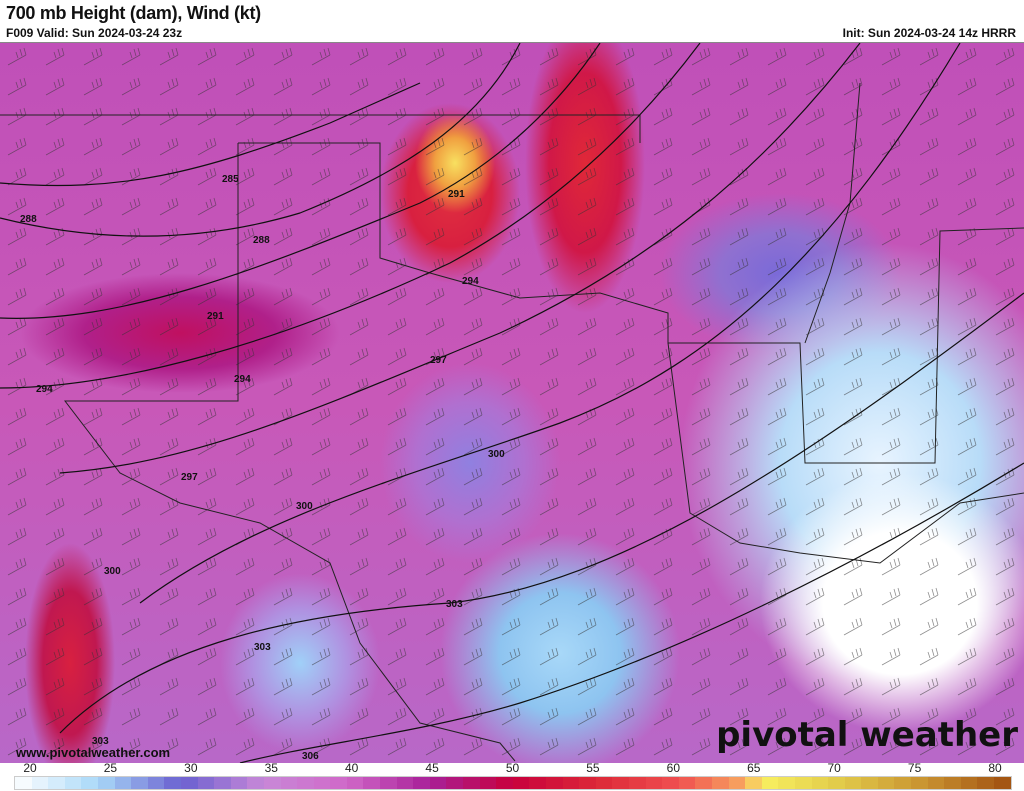 This screenshot has width=1024, height=791. What do you see at coordinates (230, 179) in the screenshot?
I see `contour-label: 285` at bounding box center [230, 179].